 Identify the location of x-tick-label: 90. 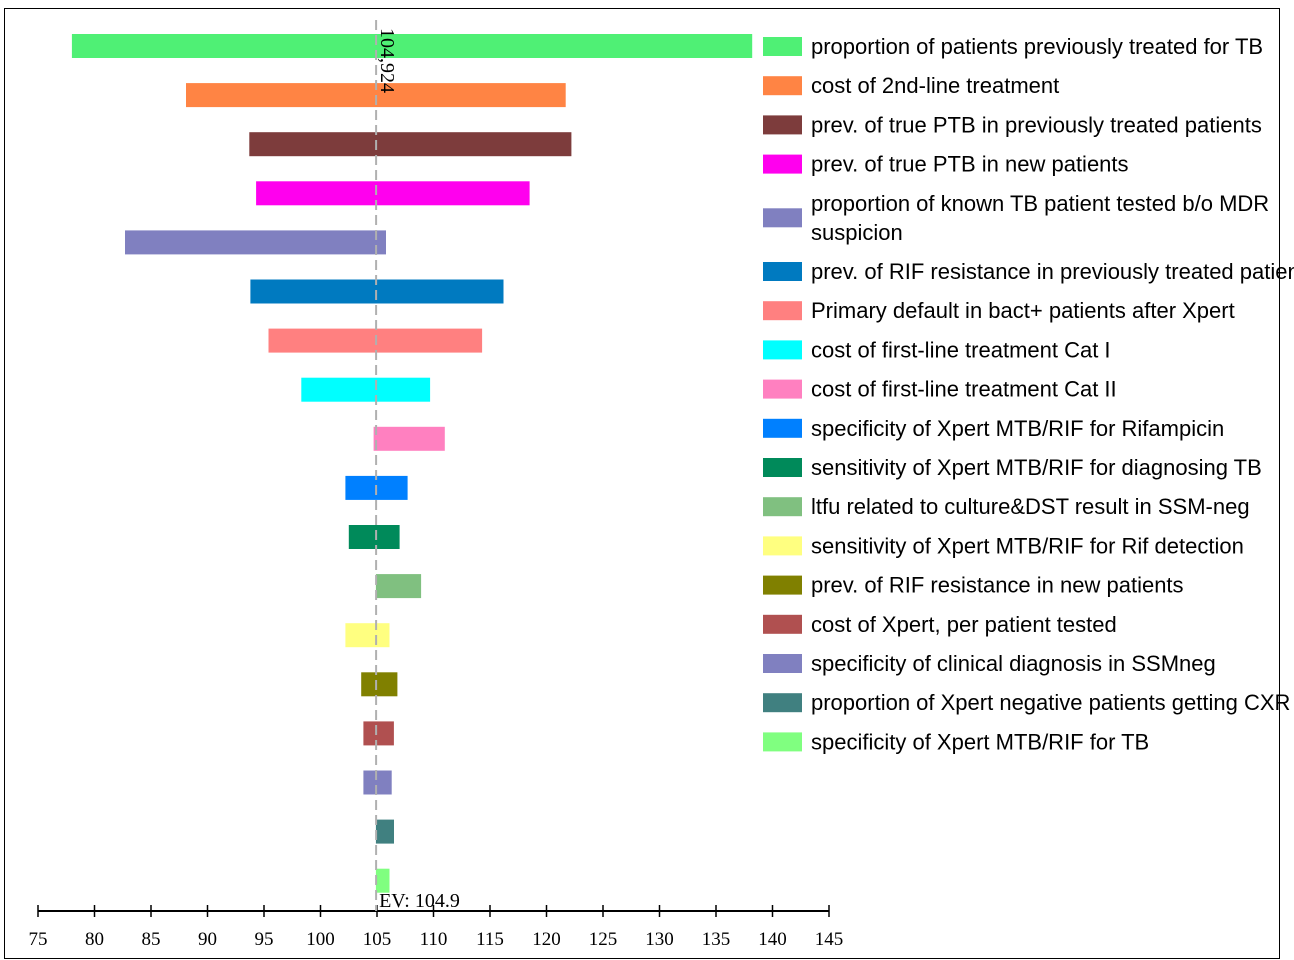
(207, 939).